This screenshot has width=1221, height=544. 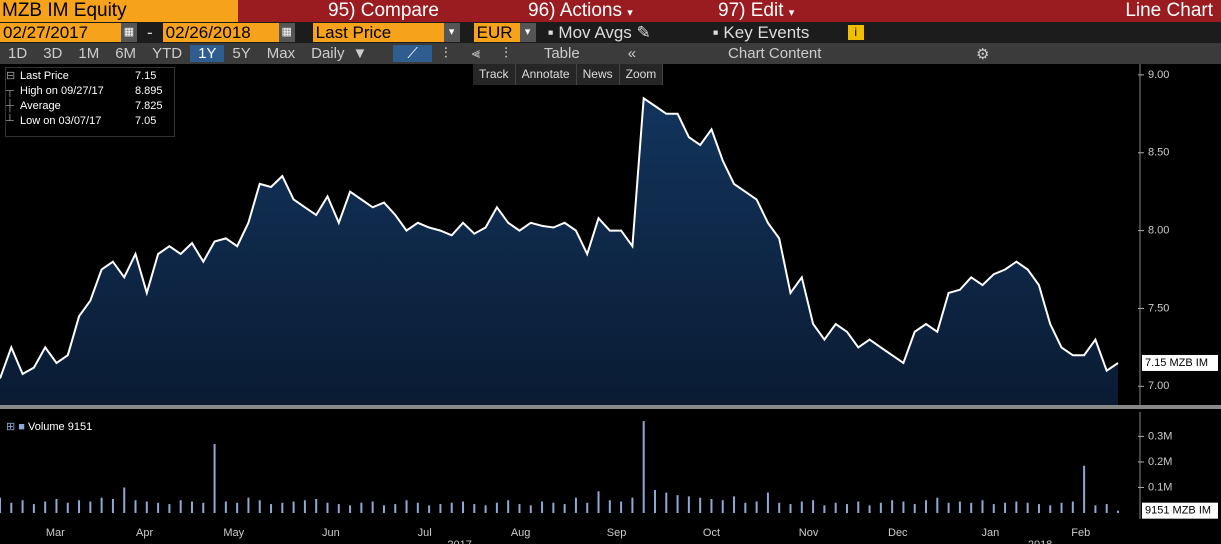 What do you see at coordinates (494, 74) in the screenshot?
I see `chart-tool: Track` at bounding box center [494, 74].